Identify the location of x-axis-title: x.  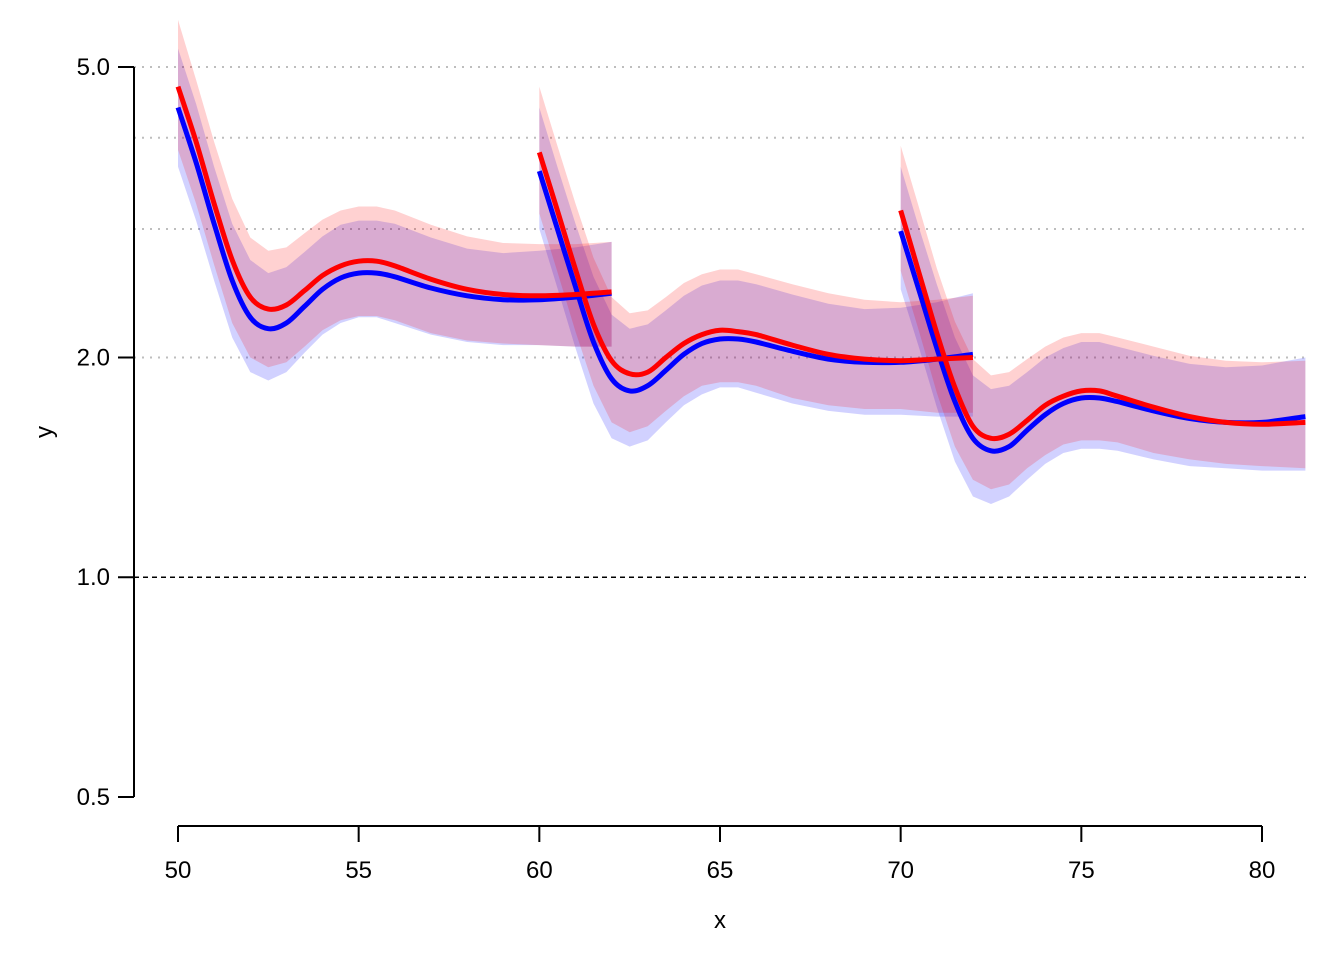
(720, 920).